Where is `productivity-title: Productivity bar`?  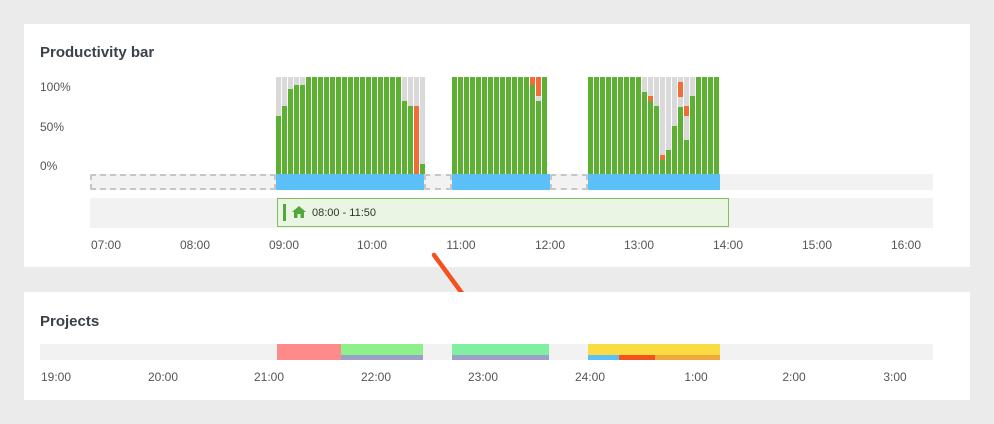 productivity-title: Productivity bar is located at coordinates (97, 52).